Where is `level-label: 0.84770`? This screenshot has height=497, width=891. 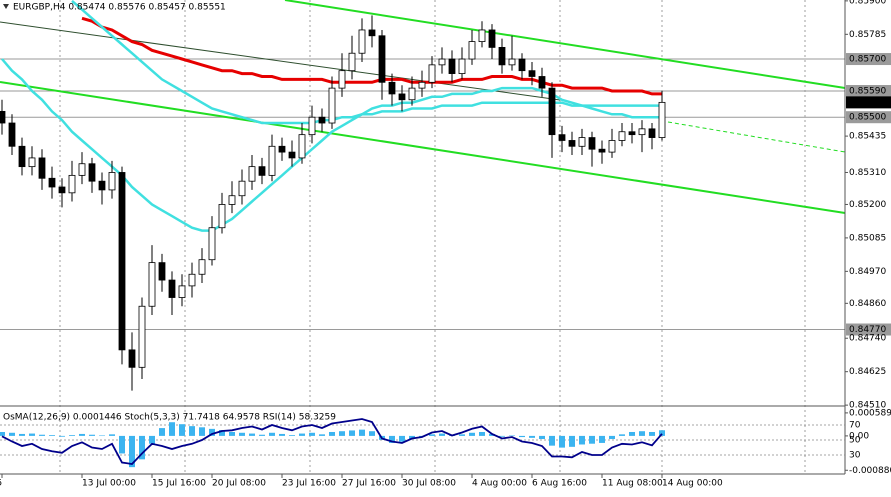 level-label: 0.84770 is located at coordinates (867, 330).